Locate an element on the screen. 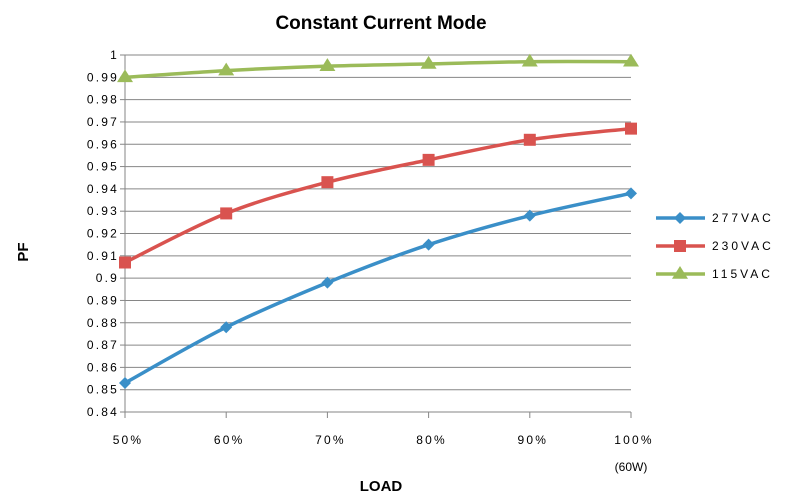 This screenshot has height=500, width=792. y-tick-label: 0.94 is located at coordinates (103, 189).